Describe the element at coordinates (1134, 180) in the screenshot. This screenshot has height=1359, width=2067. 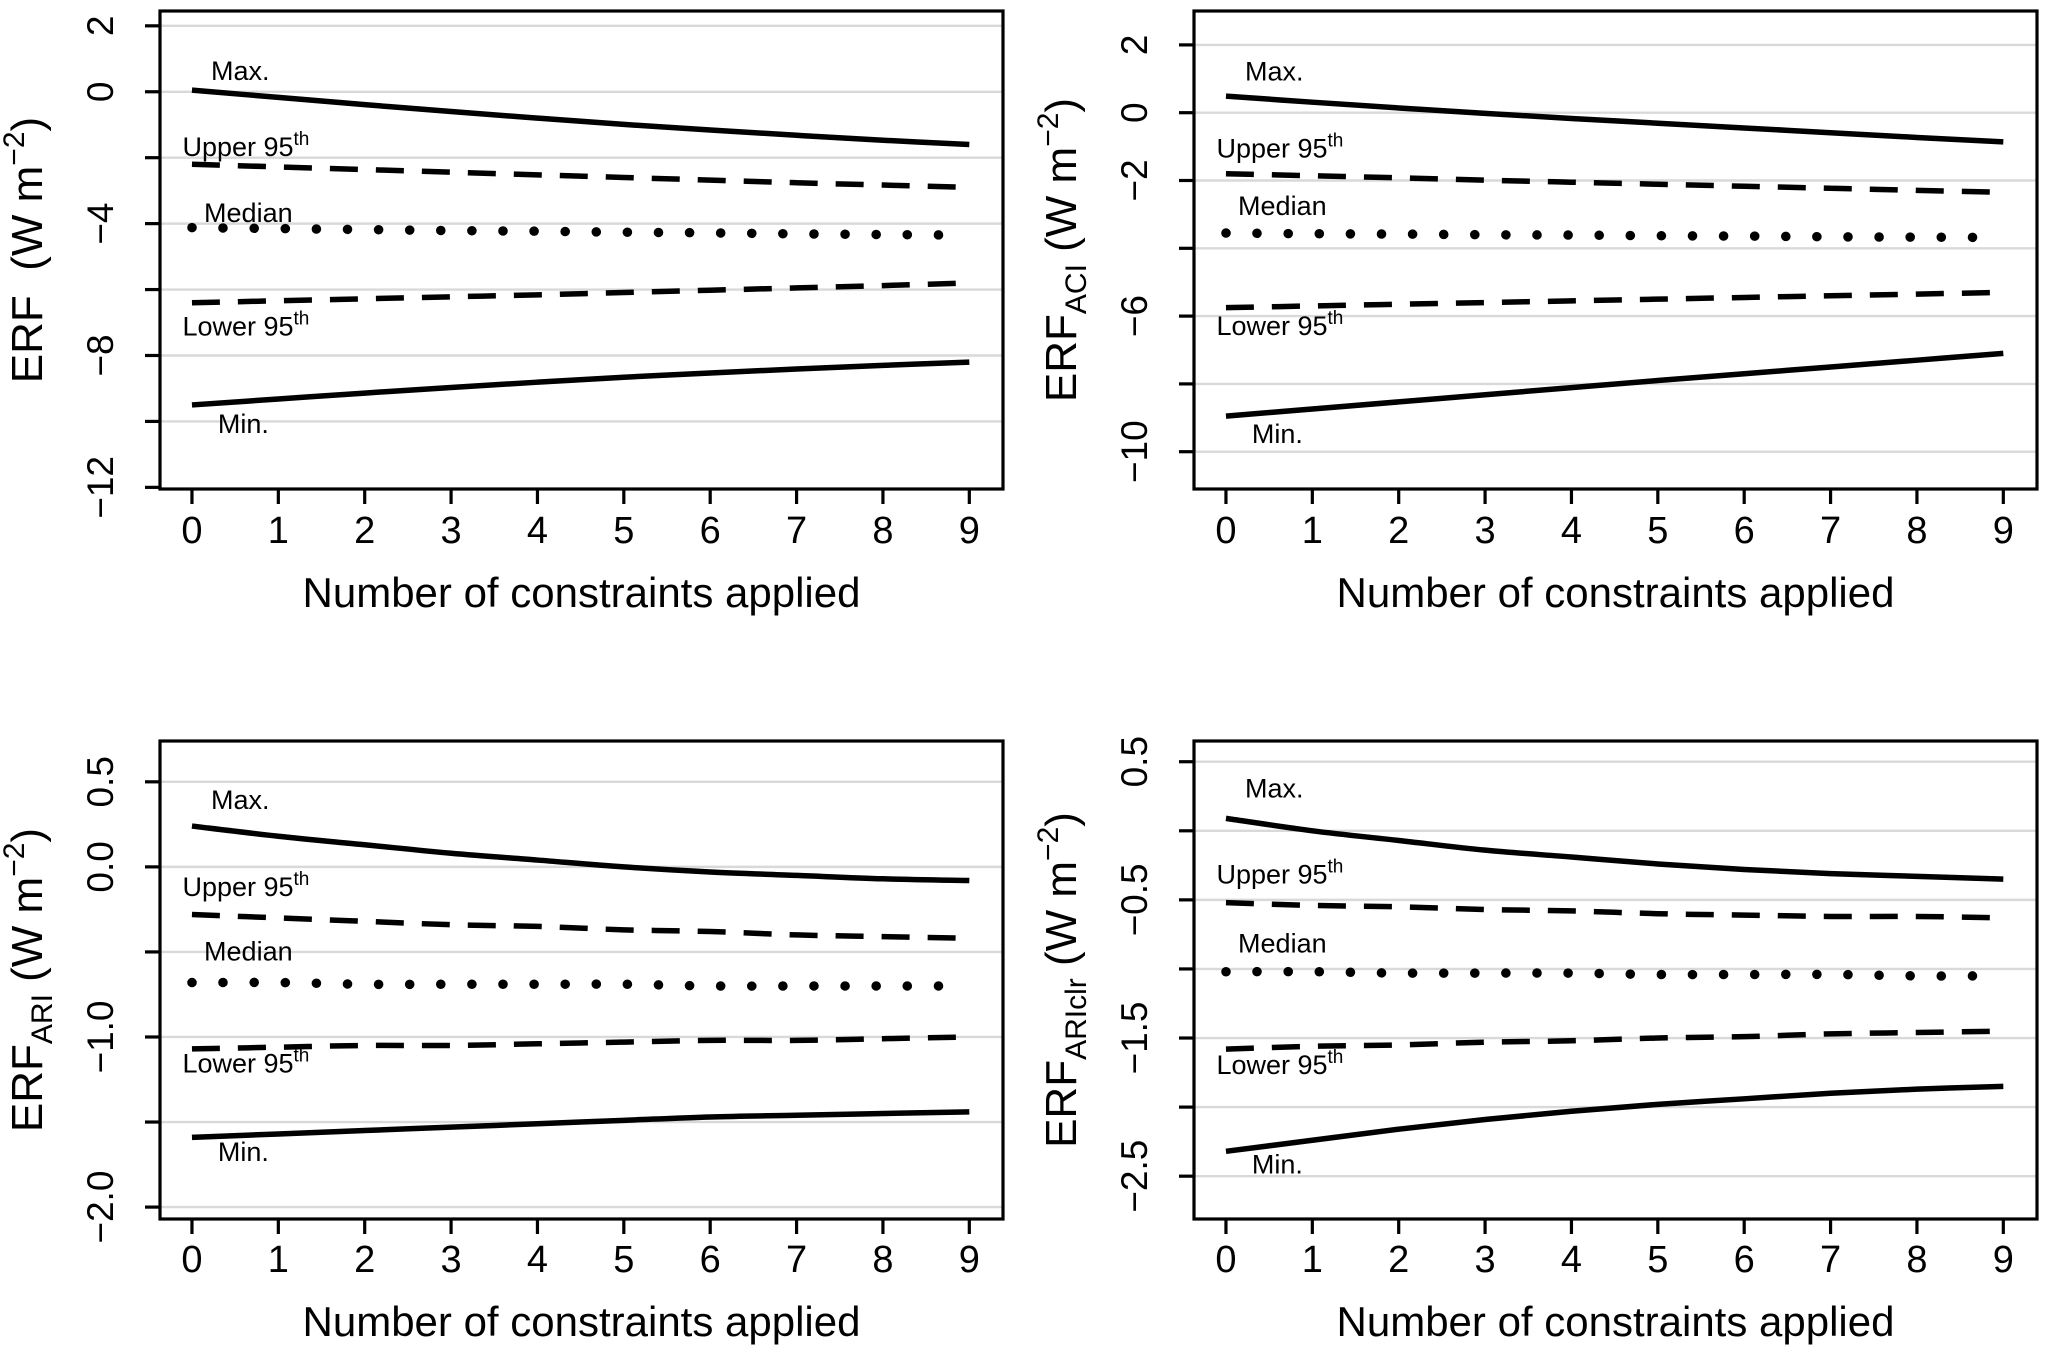
I see `y-tick-label: −2` at that location.